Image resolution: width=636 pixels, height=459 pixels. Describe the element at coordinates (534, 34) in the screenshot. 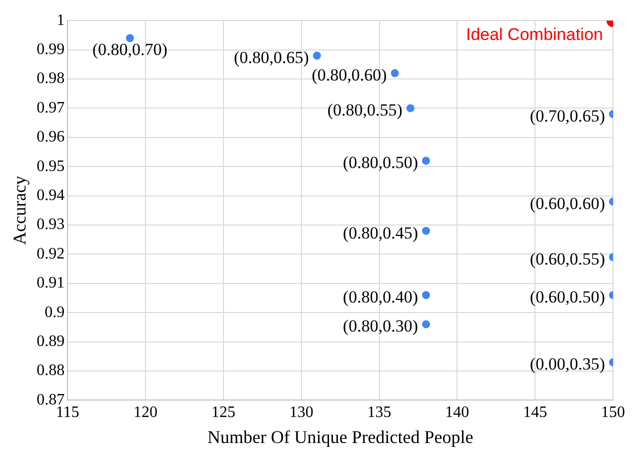

I see `series-label: Ideal Combination` at that location.